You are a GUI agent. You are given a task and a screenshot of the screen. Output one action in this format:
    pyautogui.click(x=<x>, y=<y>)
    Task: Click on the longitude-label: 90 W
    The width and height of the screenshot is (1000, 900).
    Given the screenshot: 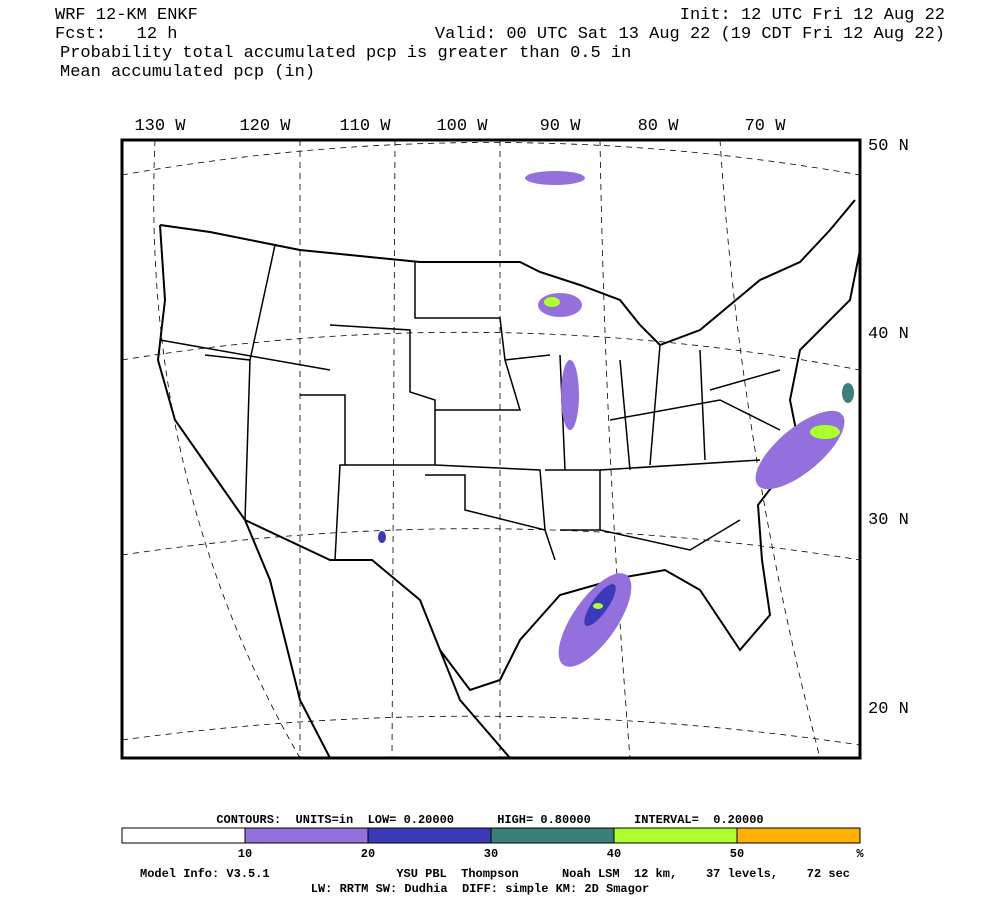 What is the action you would take?
    pyautogui.click(x=561, y=126)
    